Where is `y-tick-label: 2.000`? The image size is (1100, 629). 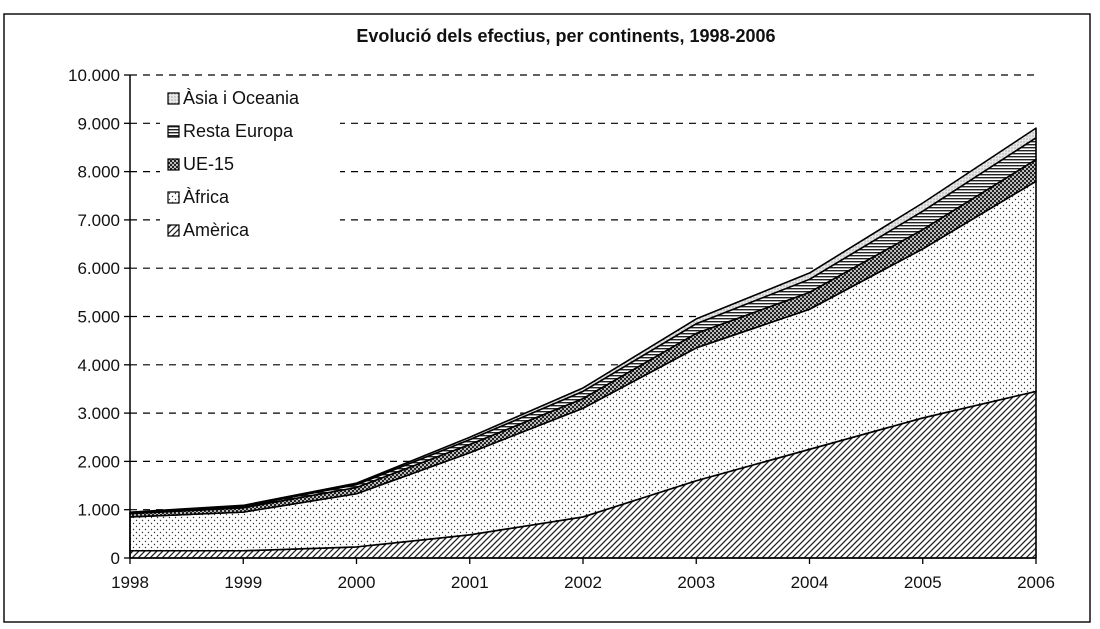
y-tick-label: 2.000 is located at coordinates (98, 461).